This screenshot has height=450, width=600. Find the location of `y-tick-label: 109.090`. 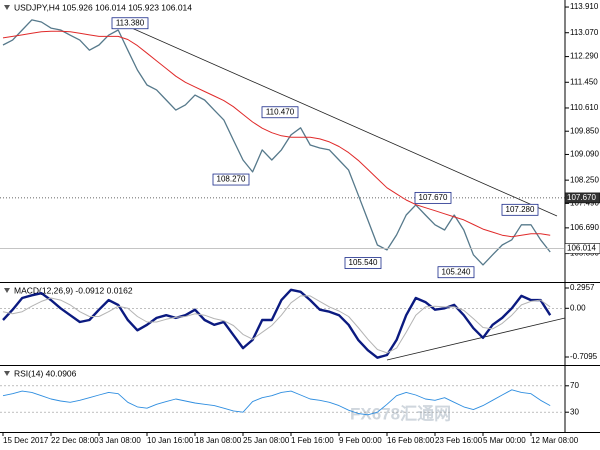

y-tick-label: 109.090 is located at coordinates (584, 154).